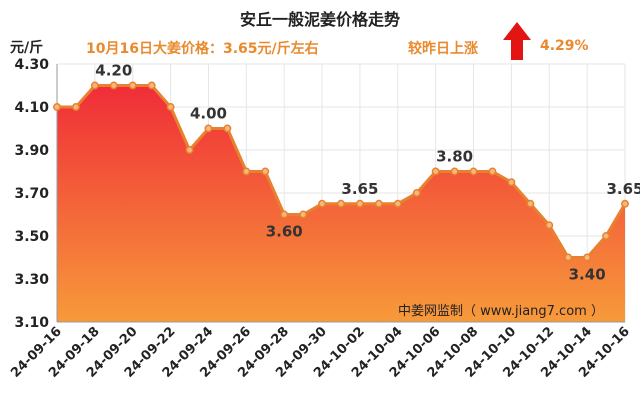 Image resolution: width=640 pixels, height=410 pixels. What do you see at coordinates (31, 151) in the screenshot?
I see `y-tick-label: 3.90` at bounding box center [31, 151].